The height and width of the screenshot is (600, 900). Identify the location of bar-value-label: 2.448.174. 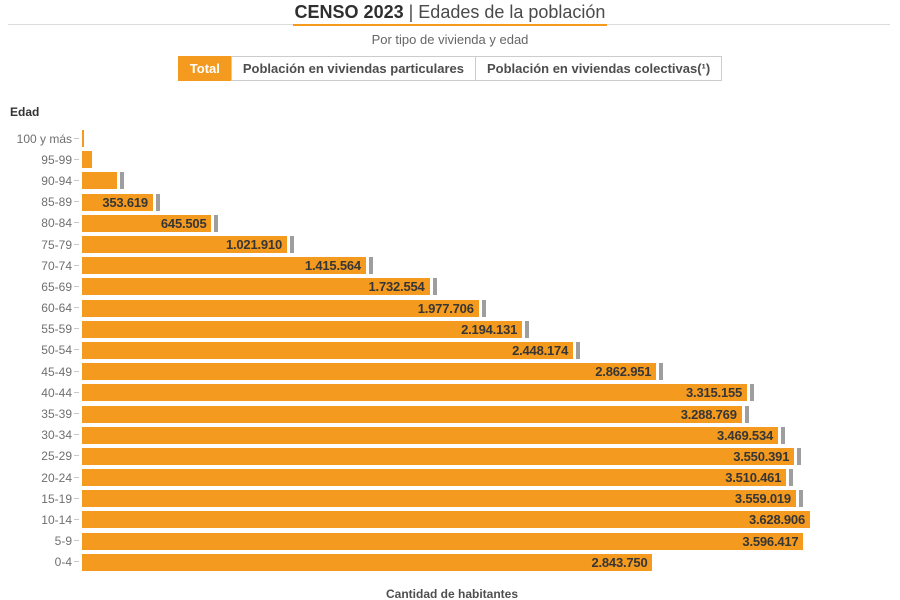
(540, 350).